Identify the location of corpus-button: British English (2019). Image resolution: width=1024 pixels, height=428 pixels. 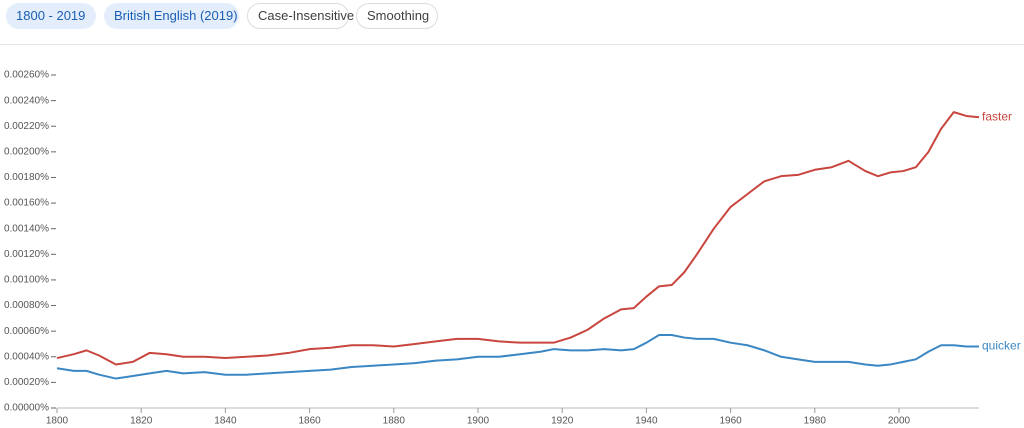
(171, 16).